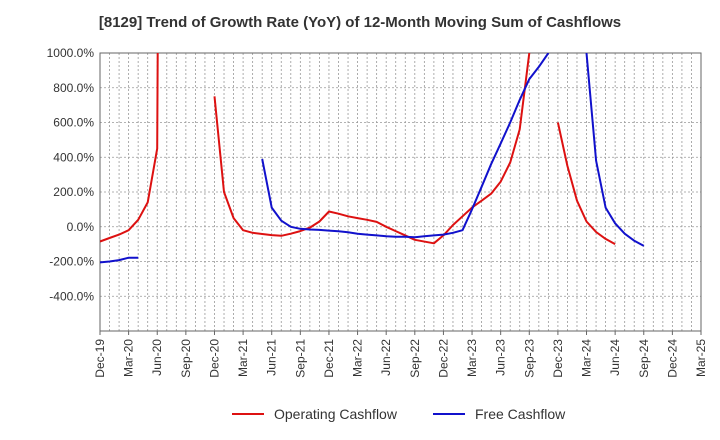 This screenshot has width=720, height=440. What do you see at coordinates (186, 358) in the screenshot?
I see `x-tick-label: Sep-20` at bounding box center [186, 358].